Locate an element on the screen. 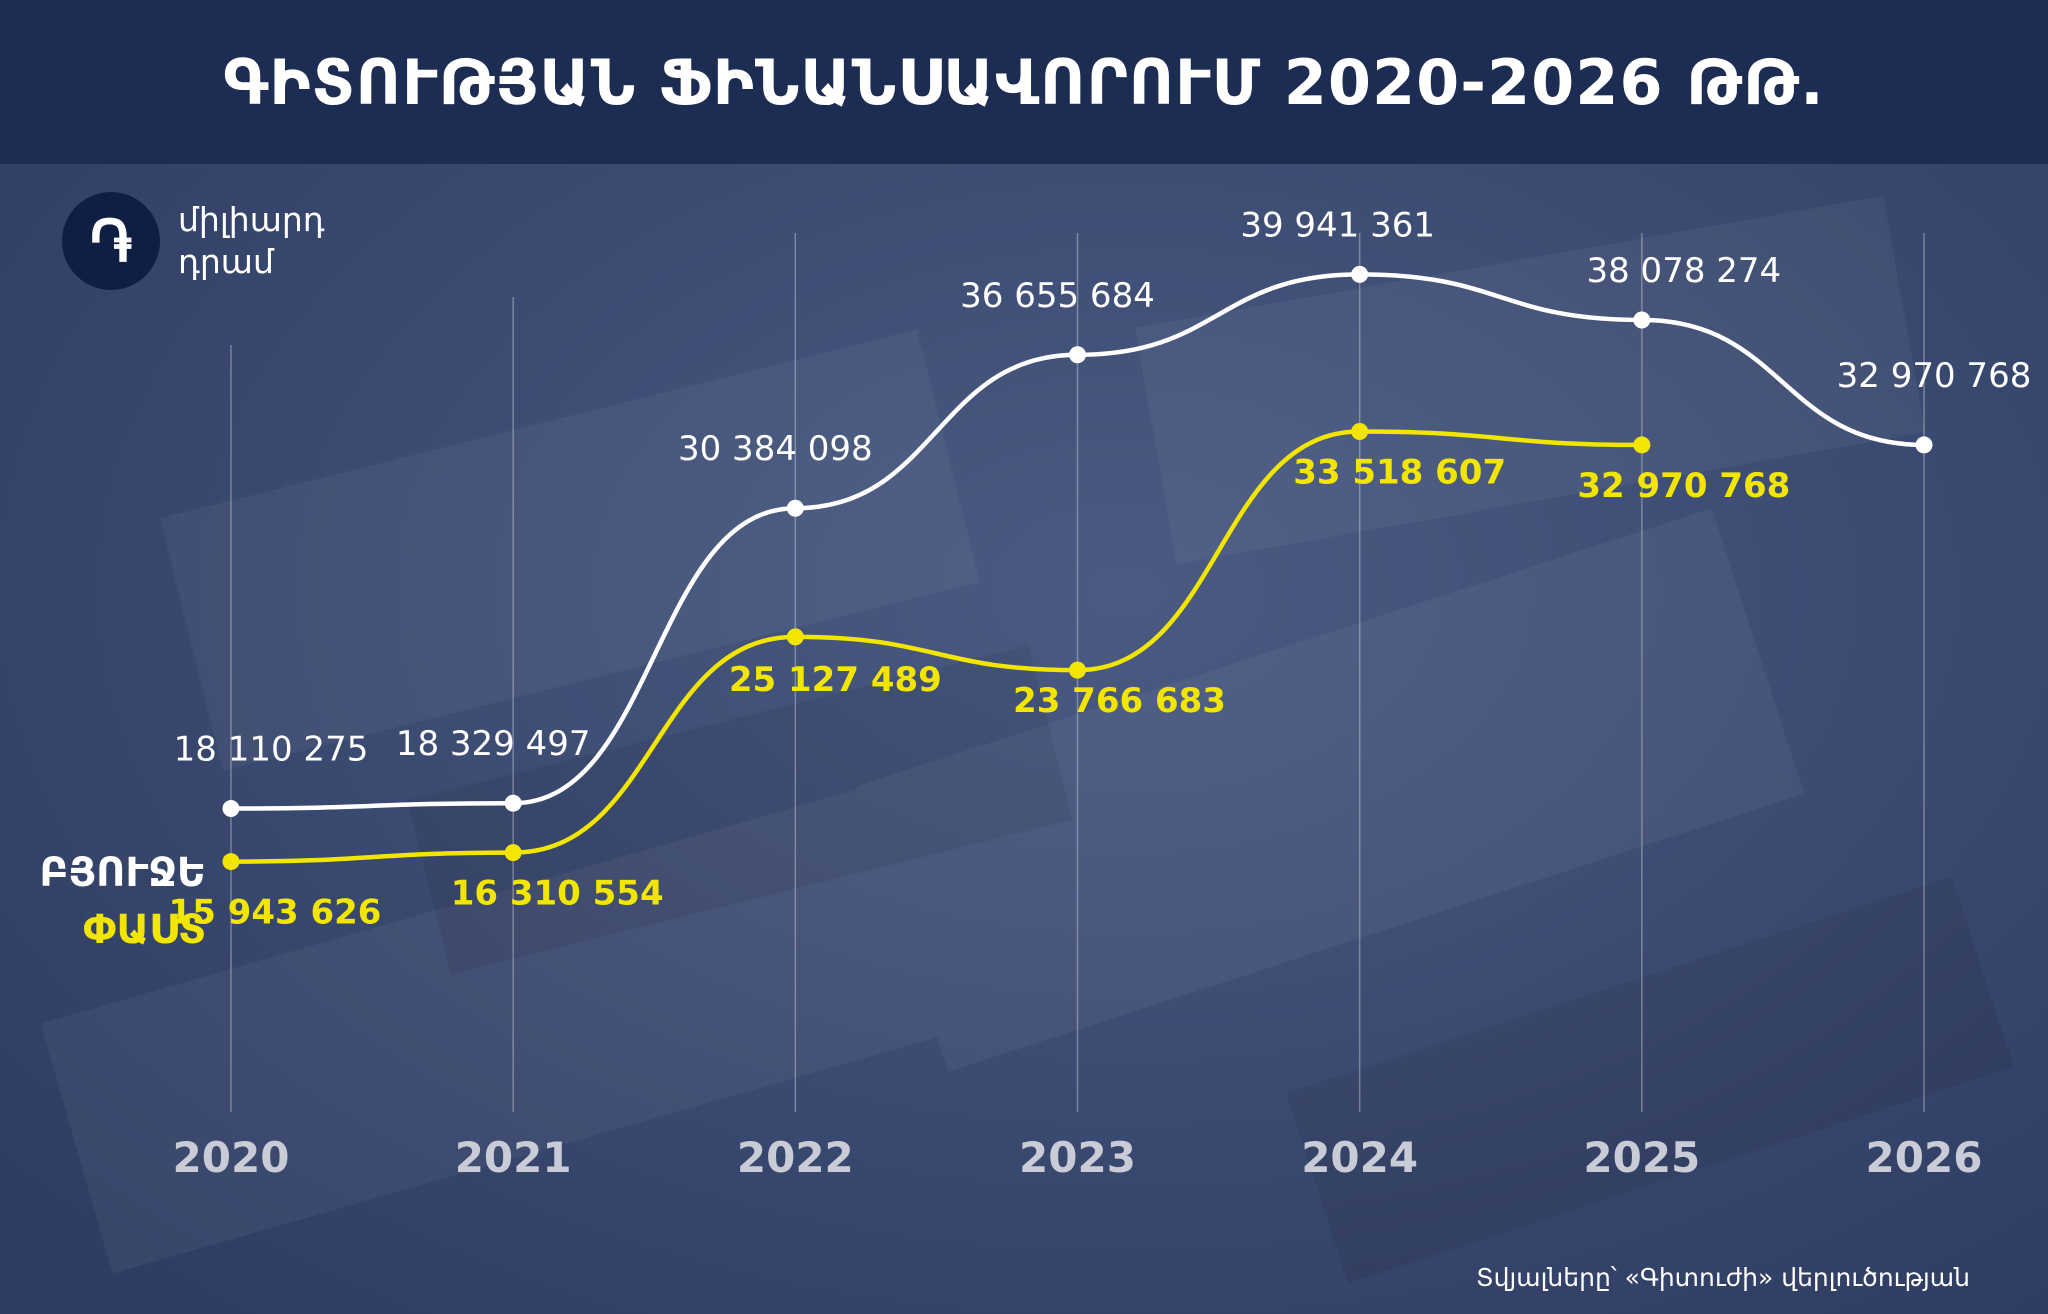 This screenshot has width=2048, height=1314. unit-label-line-2: դրամ is located at coordinates (226, 261).